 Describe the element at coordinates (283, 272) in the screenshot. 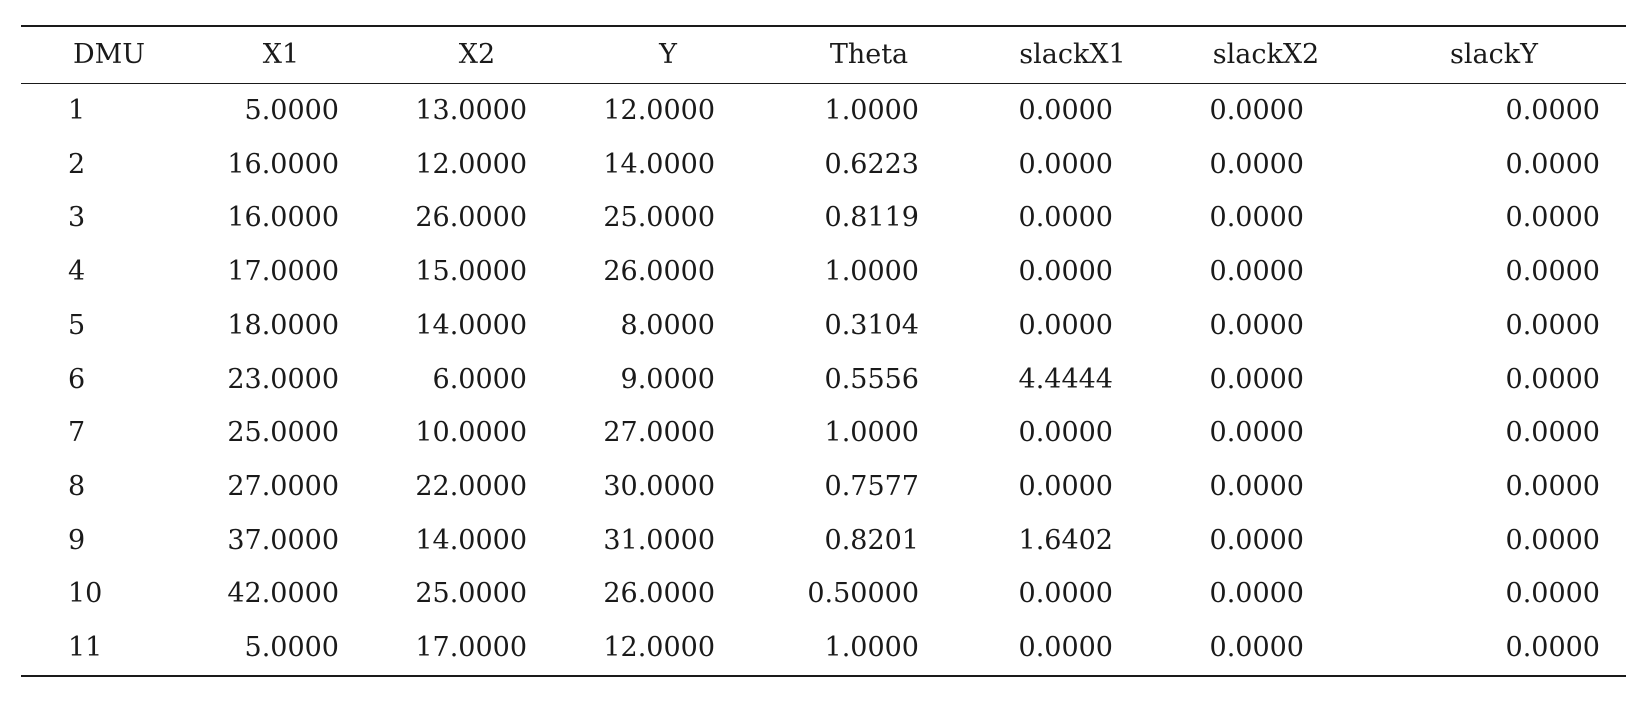

I see `cell-x1: 17.0000` at that location.